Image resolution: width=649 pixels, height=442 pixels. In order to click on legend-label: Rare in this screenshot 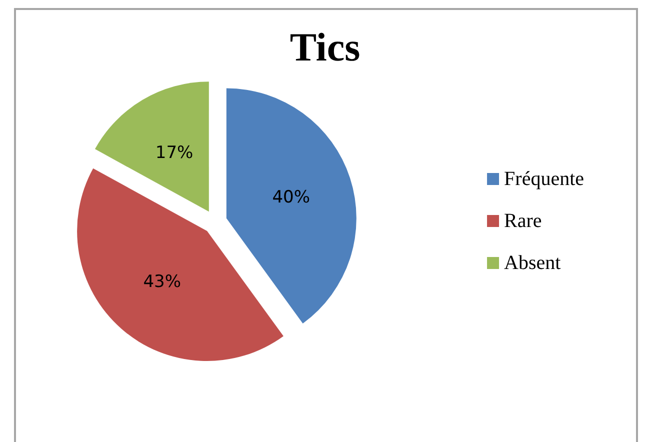, I will do `click(523, 221)`.